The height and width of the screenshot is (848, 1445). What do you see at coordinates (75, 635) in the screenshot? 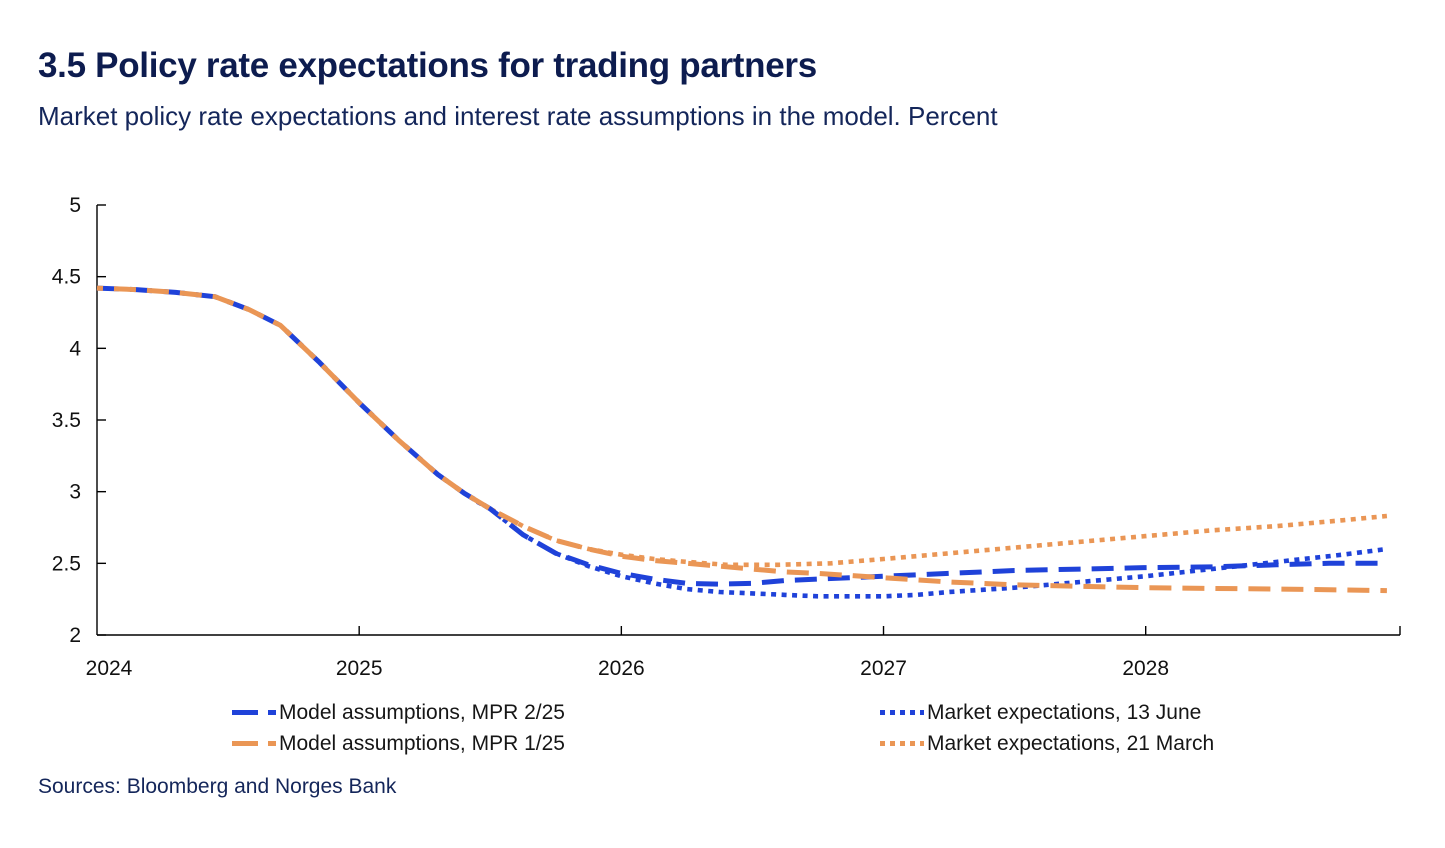
I see `y-tick-label: 2` at bounding box center [75, 635].